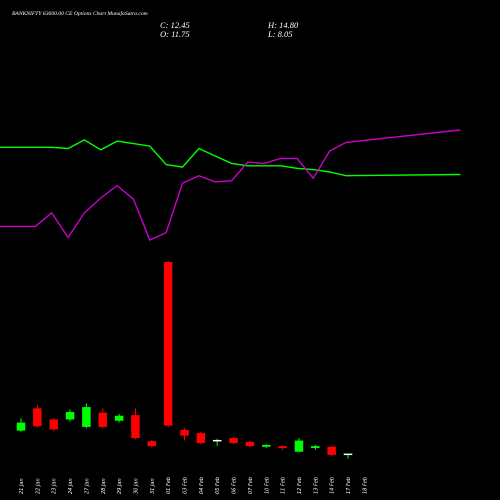 Image resolution: width=500 pixels, height=500 pixels. I want to click on candle-23-jan, so click(53, 425).